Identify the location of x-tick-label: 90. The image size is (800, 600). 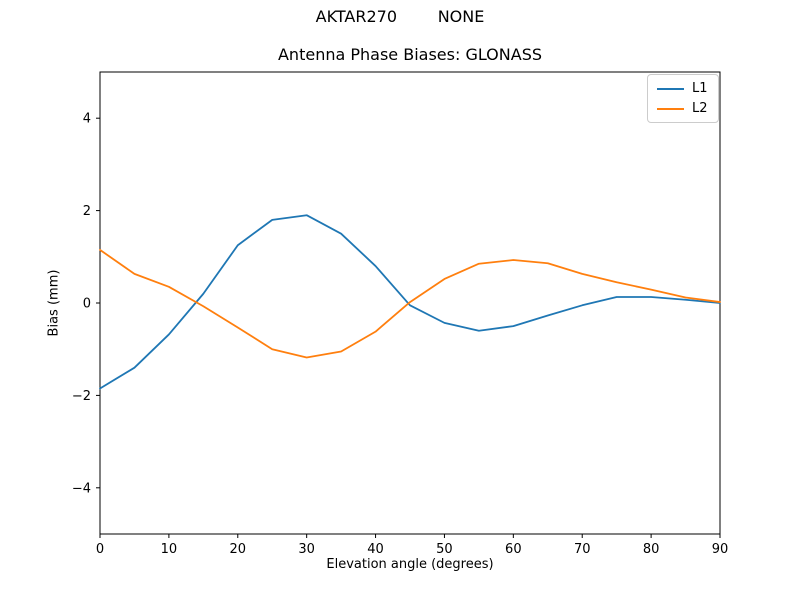
(720, 549).